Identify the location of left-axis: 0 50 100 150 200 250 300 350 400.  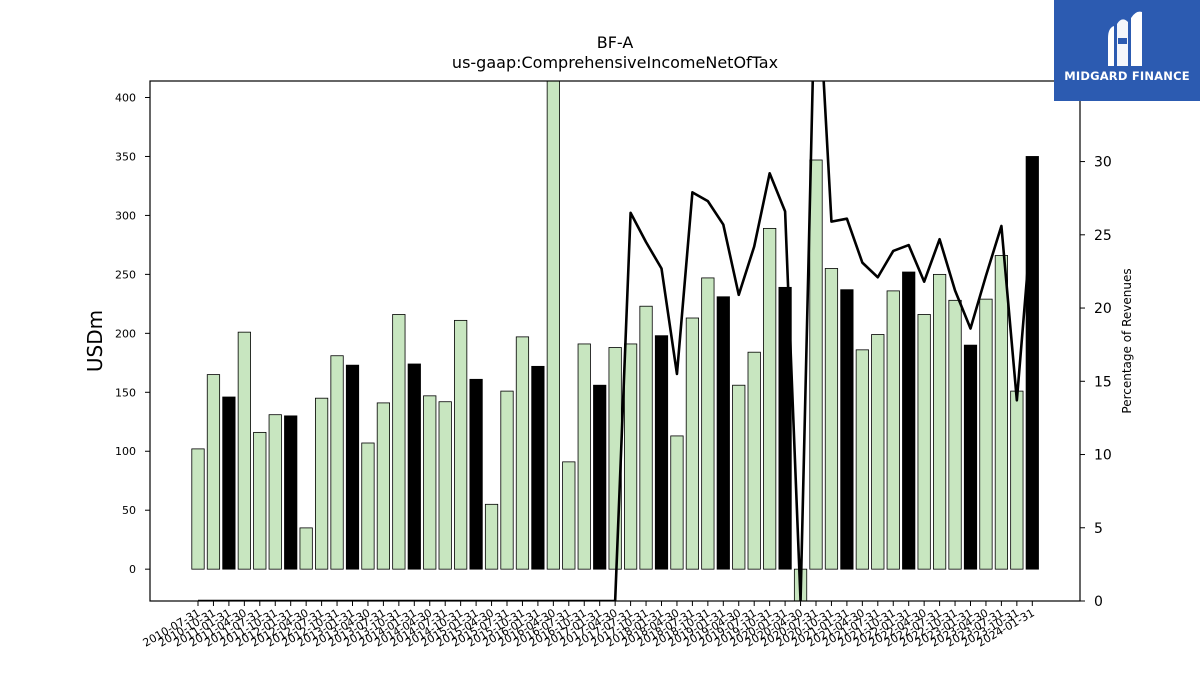
(132, 334).